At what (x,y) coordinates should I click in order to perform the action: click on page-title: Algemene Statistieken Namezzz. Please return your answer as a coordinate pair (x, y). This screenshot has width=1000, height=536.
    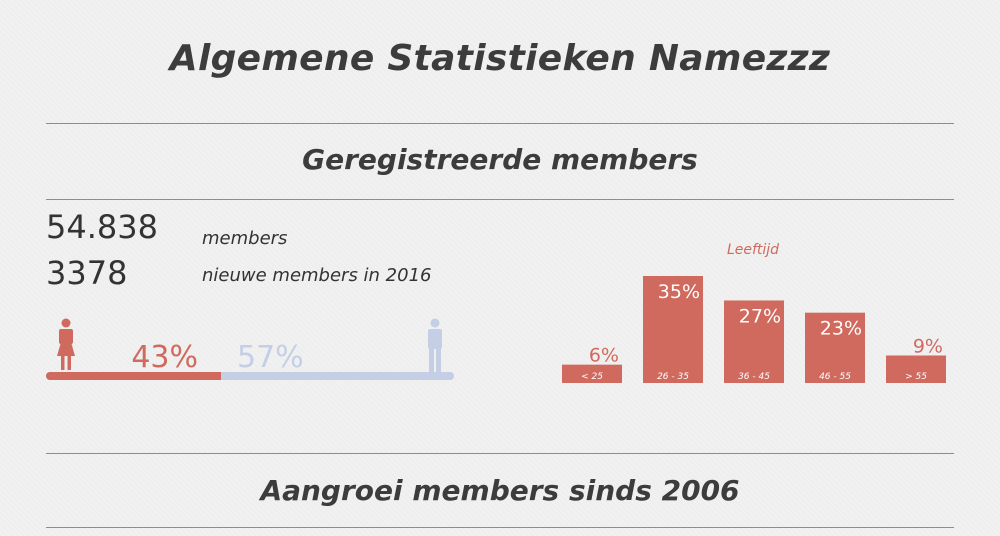
    Looking at the image, I should click on (500, 58).